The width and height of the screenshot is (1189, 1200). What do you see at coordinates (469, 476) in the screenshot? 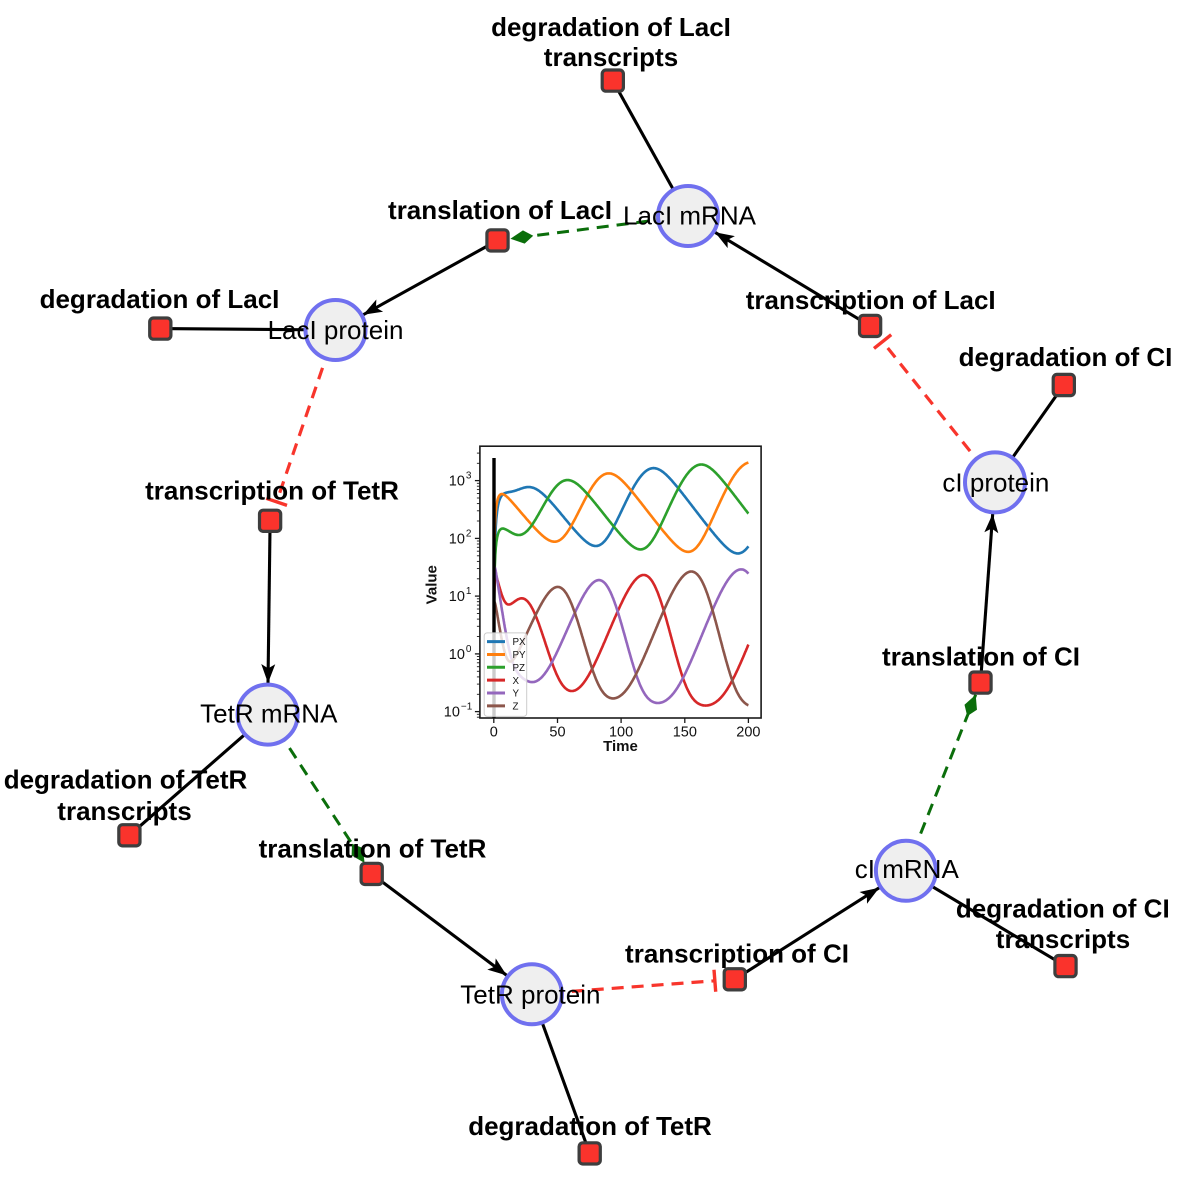
I see `svg-text: 3` at bounding box center [469, 476].